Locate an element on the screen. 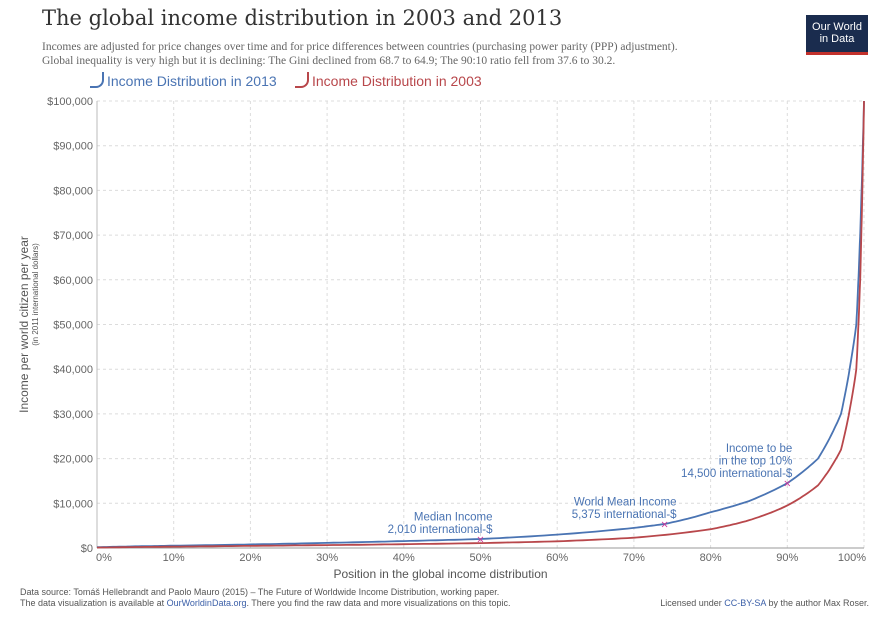 This screenshot has height=625, width=883. legend-label-2013: Income Distribution in 2013 is located at coordinates (192, 81).